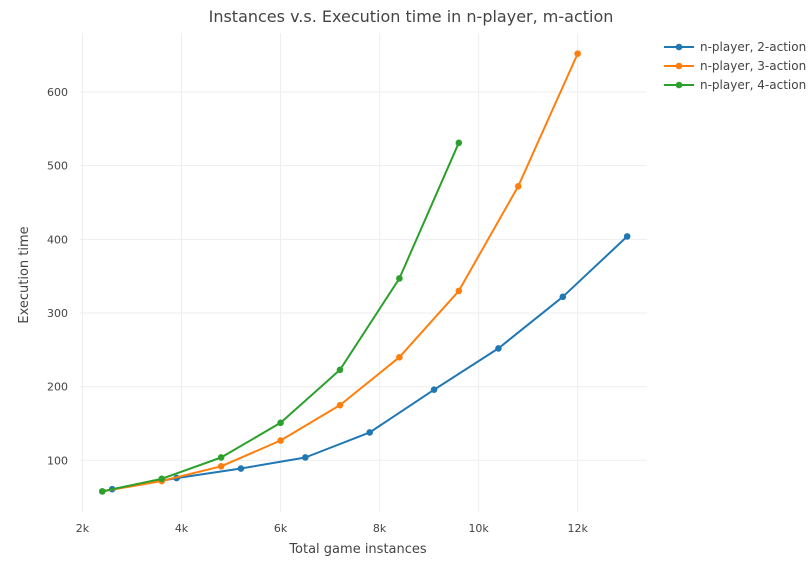 Image resolution: width=809 pixels, height=568 pixels. What do you see at coordinates (380, 528) in the screenshot?
I see `x-tick-label: 8k` at bounding box center [380, 528].